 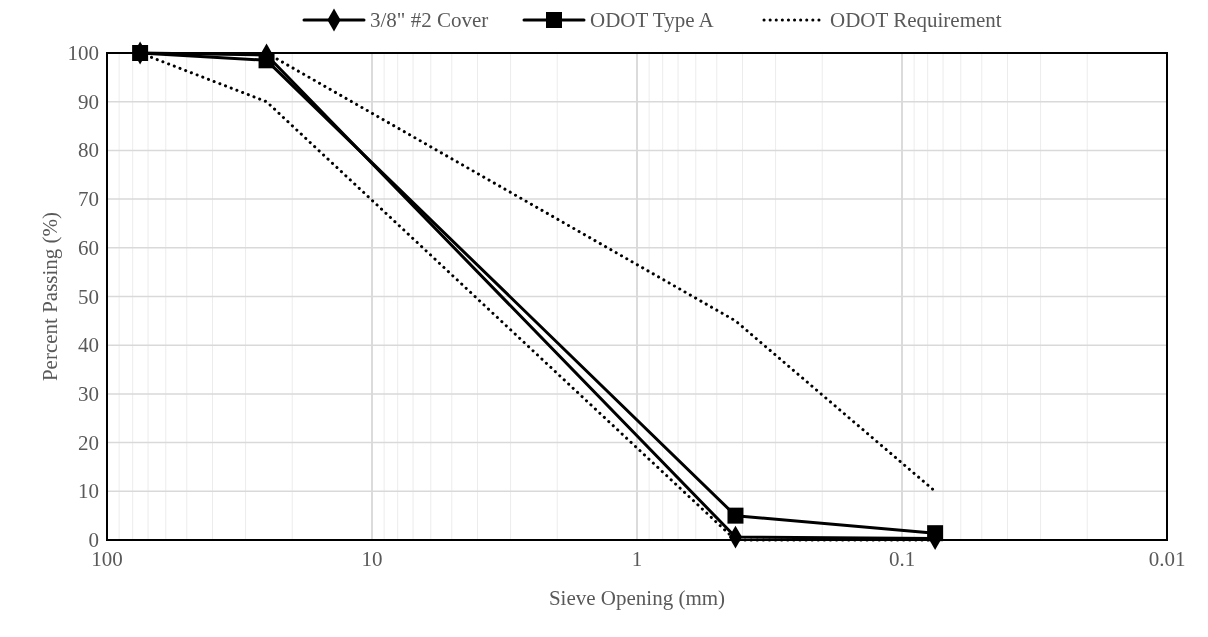 What do you see at coordinates (88, 199) in the screenshot?
I see `y-tick-label: 70` at bounding box center [88, 199].